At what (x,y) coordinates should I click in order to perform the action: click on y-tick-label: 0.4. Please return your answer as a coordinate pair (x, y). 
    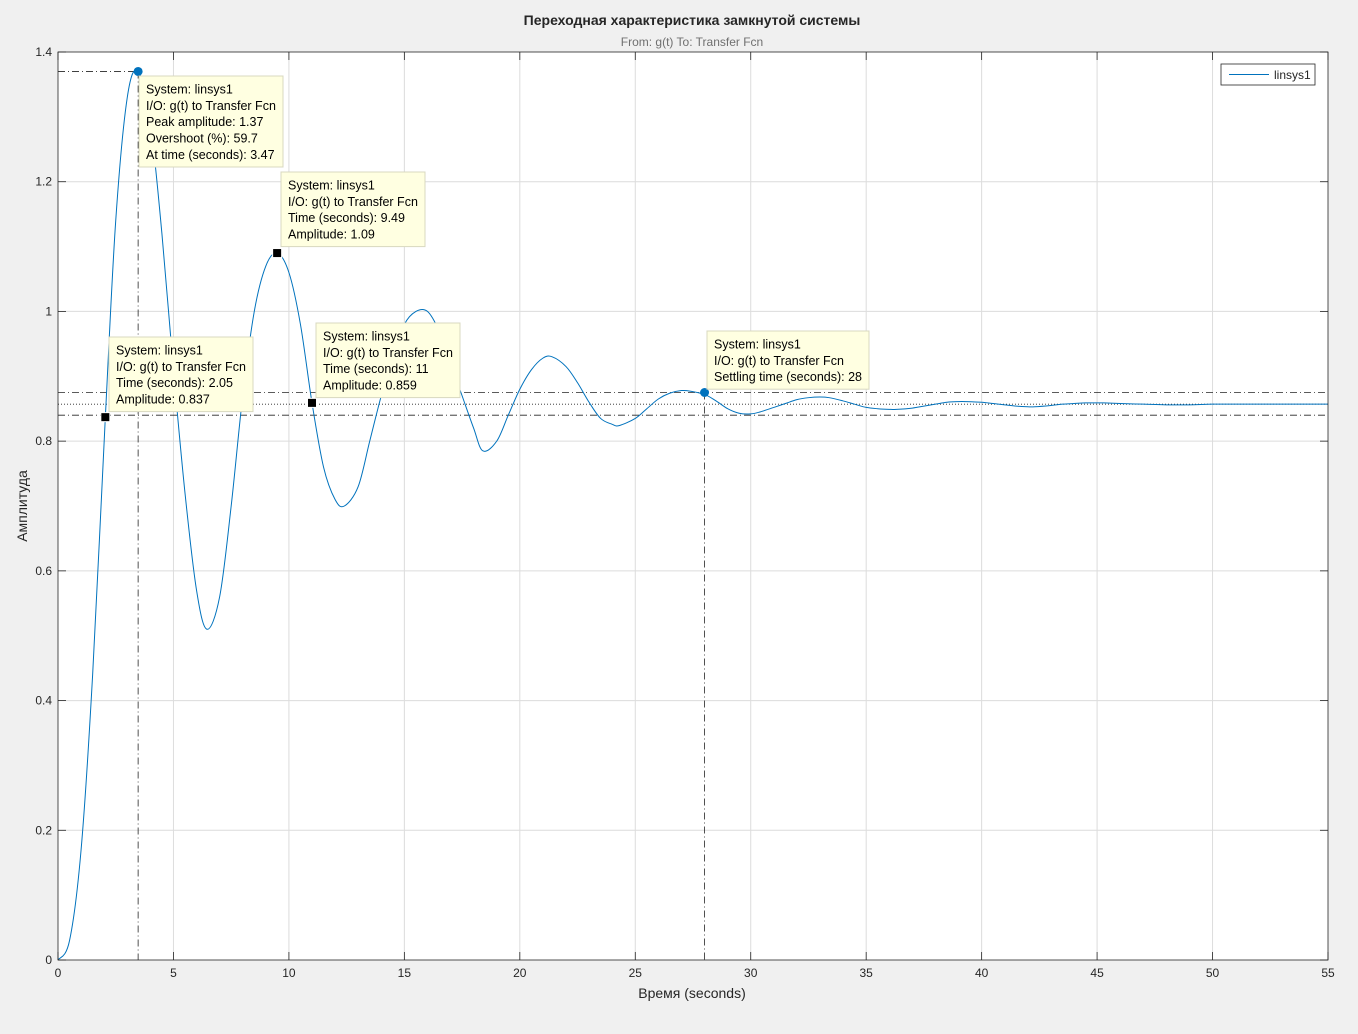
    Looking at the image, I should click on (43, 701).